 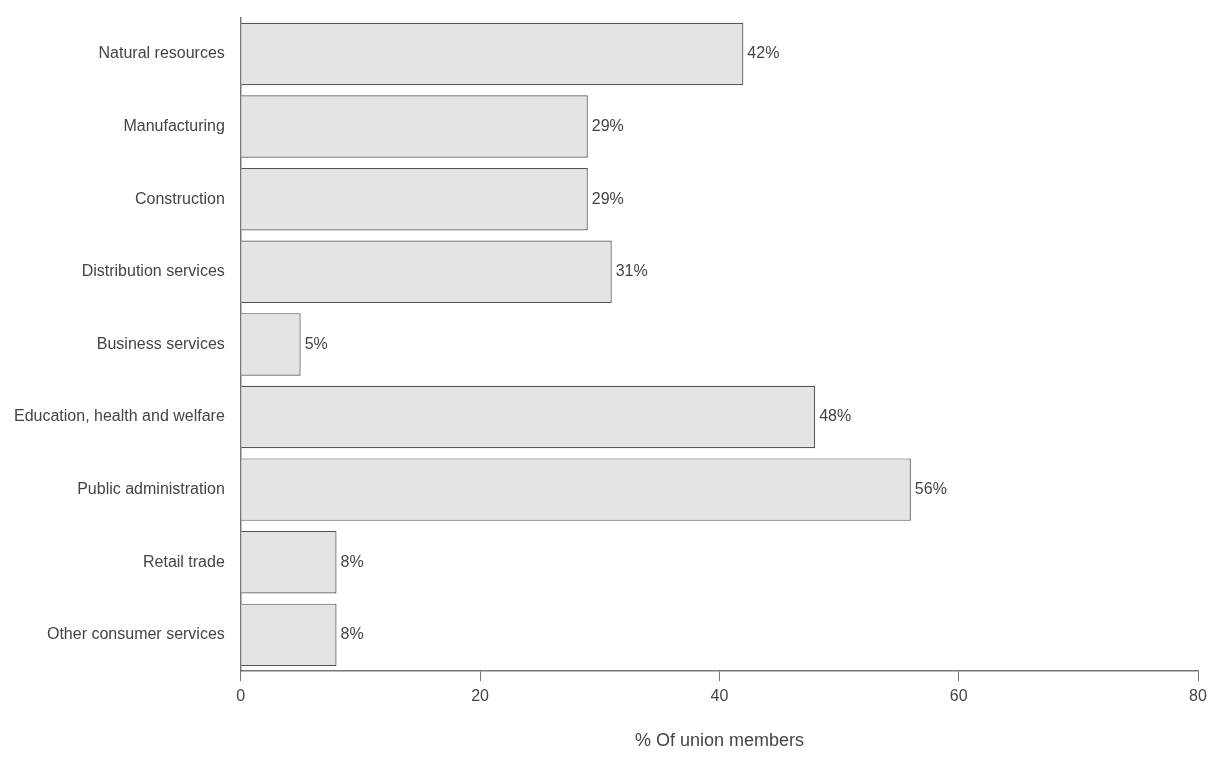 I want to click on x-tick-label: 60, so click(x=958, y=696).